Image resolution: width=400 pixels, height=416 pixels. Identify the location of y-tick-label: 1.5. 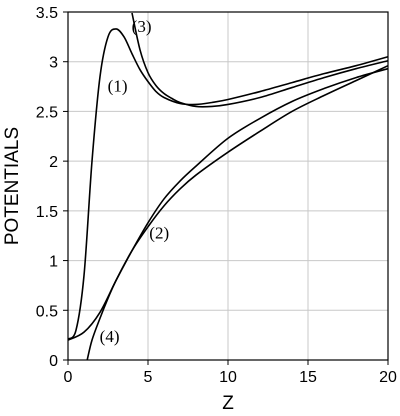
(47, 212).